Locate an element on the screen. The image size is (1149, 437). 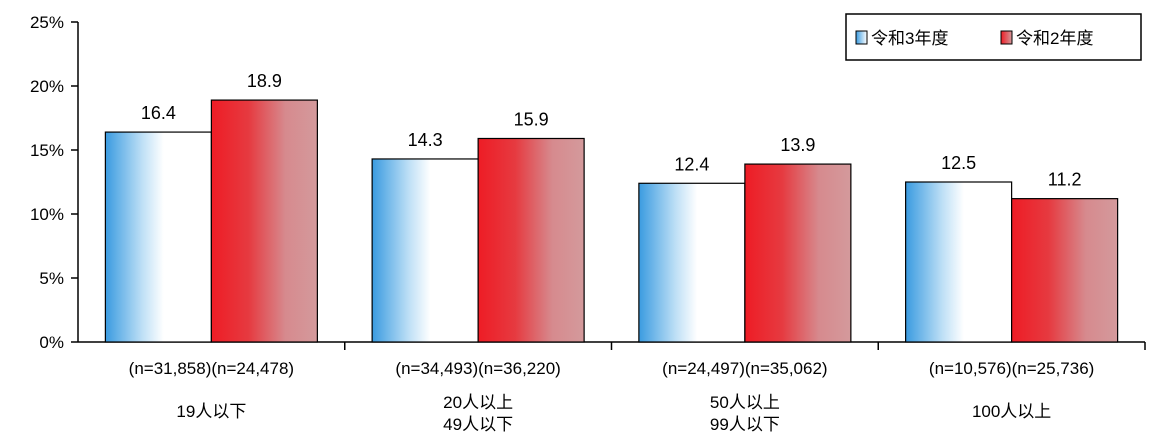
sample-size-label: (n=31,858)(n=24,478) is located at coordinates (211, 368).